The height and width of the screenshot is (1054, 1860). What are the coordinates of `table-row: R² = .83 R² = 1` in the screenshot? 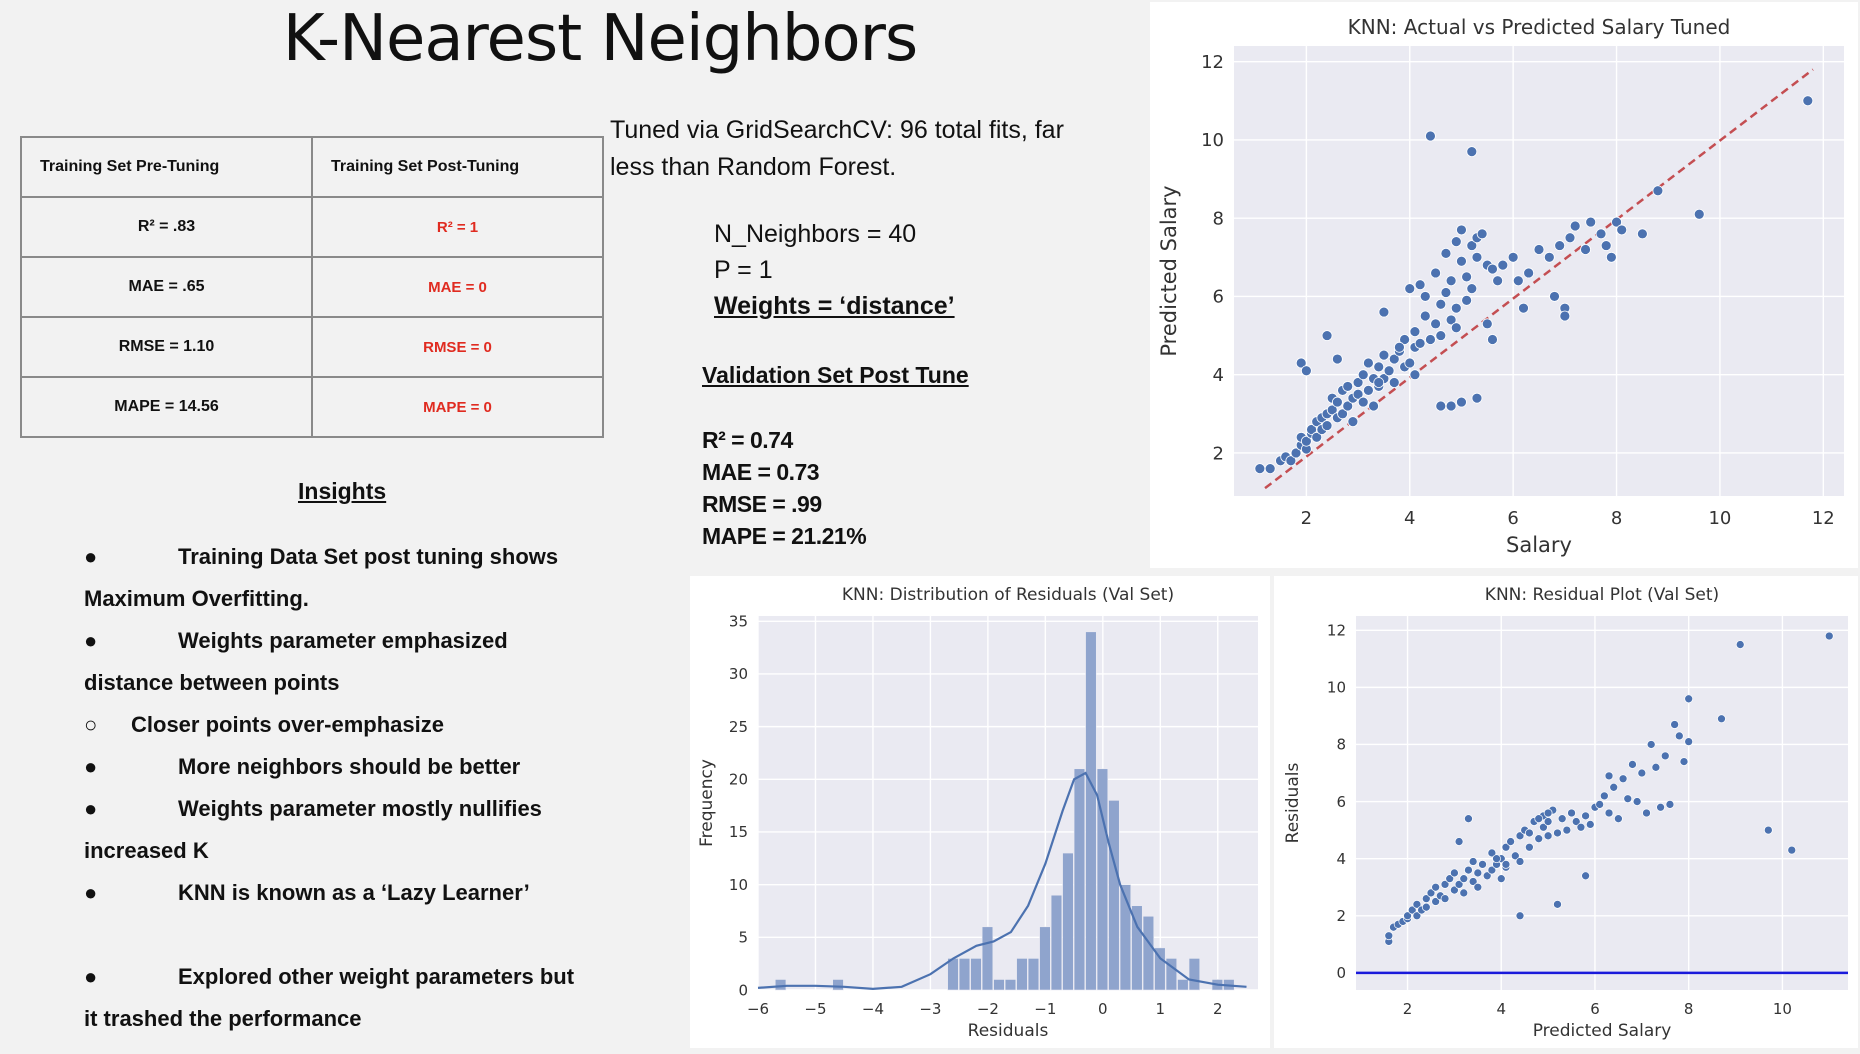 It's located at (312, 227).